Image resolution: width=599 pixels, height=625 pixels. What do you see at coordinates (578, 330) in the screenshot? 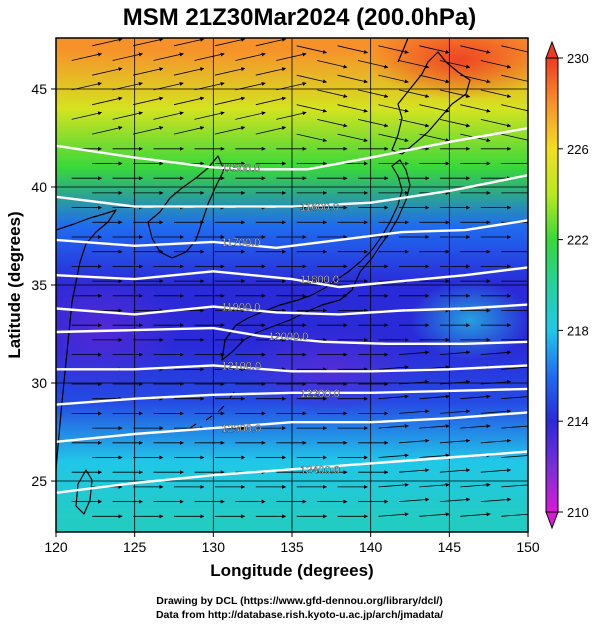
I see `colorbar-tick-label: 218` at bounding box center [578, 330].